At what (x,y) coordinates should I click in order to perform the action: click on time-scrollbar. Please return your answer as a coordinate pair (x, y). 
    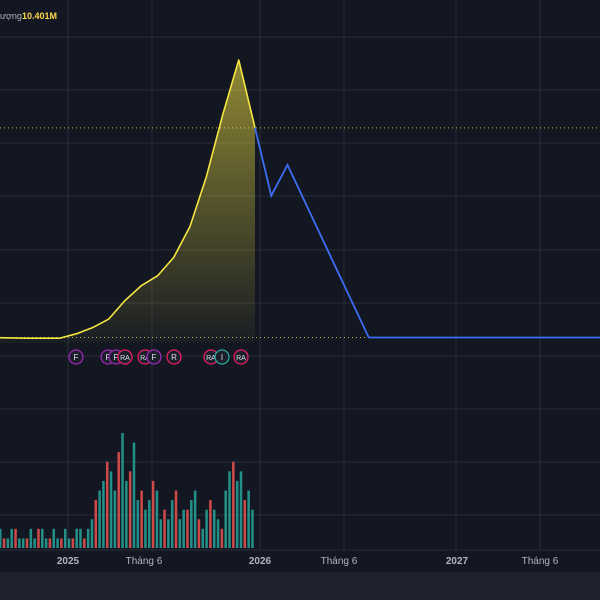
    Looking at the image, I should click on (300, 586).